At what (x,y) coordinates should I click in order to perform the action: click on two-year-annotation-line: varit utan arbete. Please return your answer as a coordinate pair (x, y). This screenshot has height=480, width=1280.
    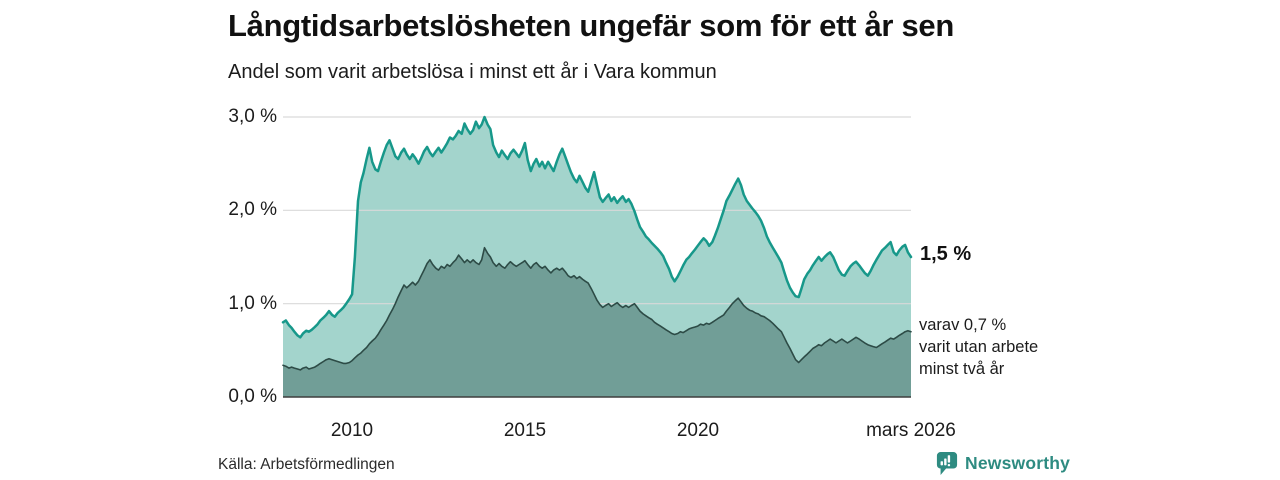
    Looking at the image, I should click on (979, 347).